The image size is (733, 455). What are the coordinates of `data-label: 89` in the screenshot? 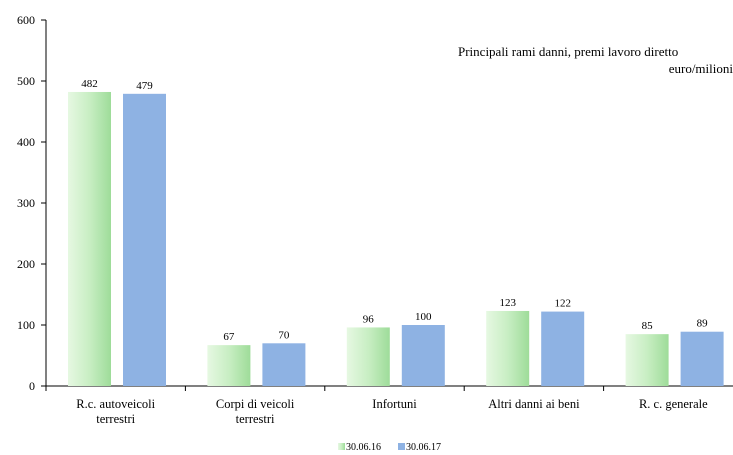 It's located at (703, 324).